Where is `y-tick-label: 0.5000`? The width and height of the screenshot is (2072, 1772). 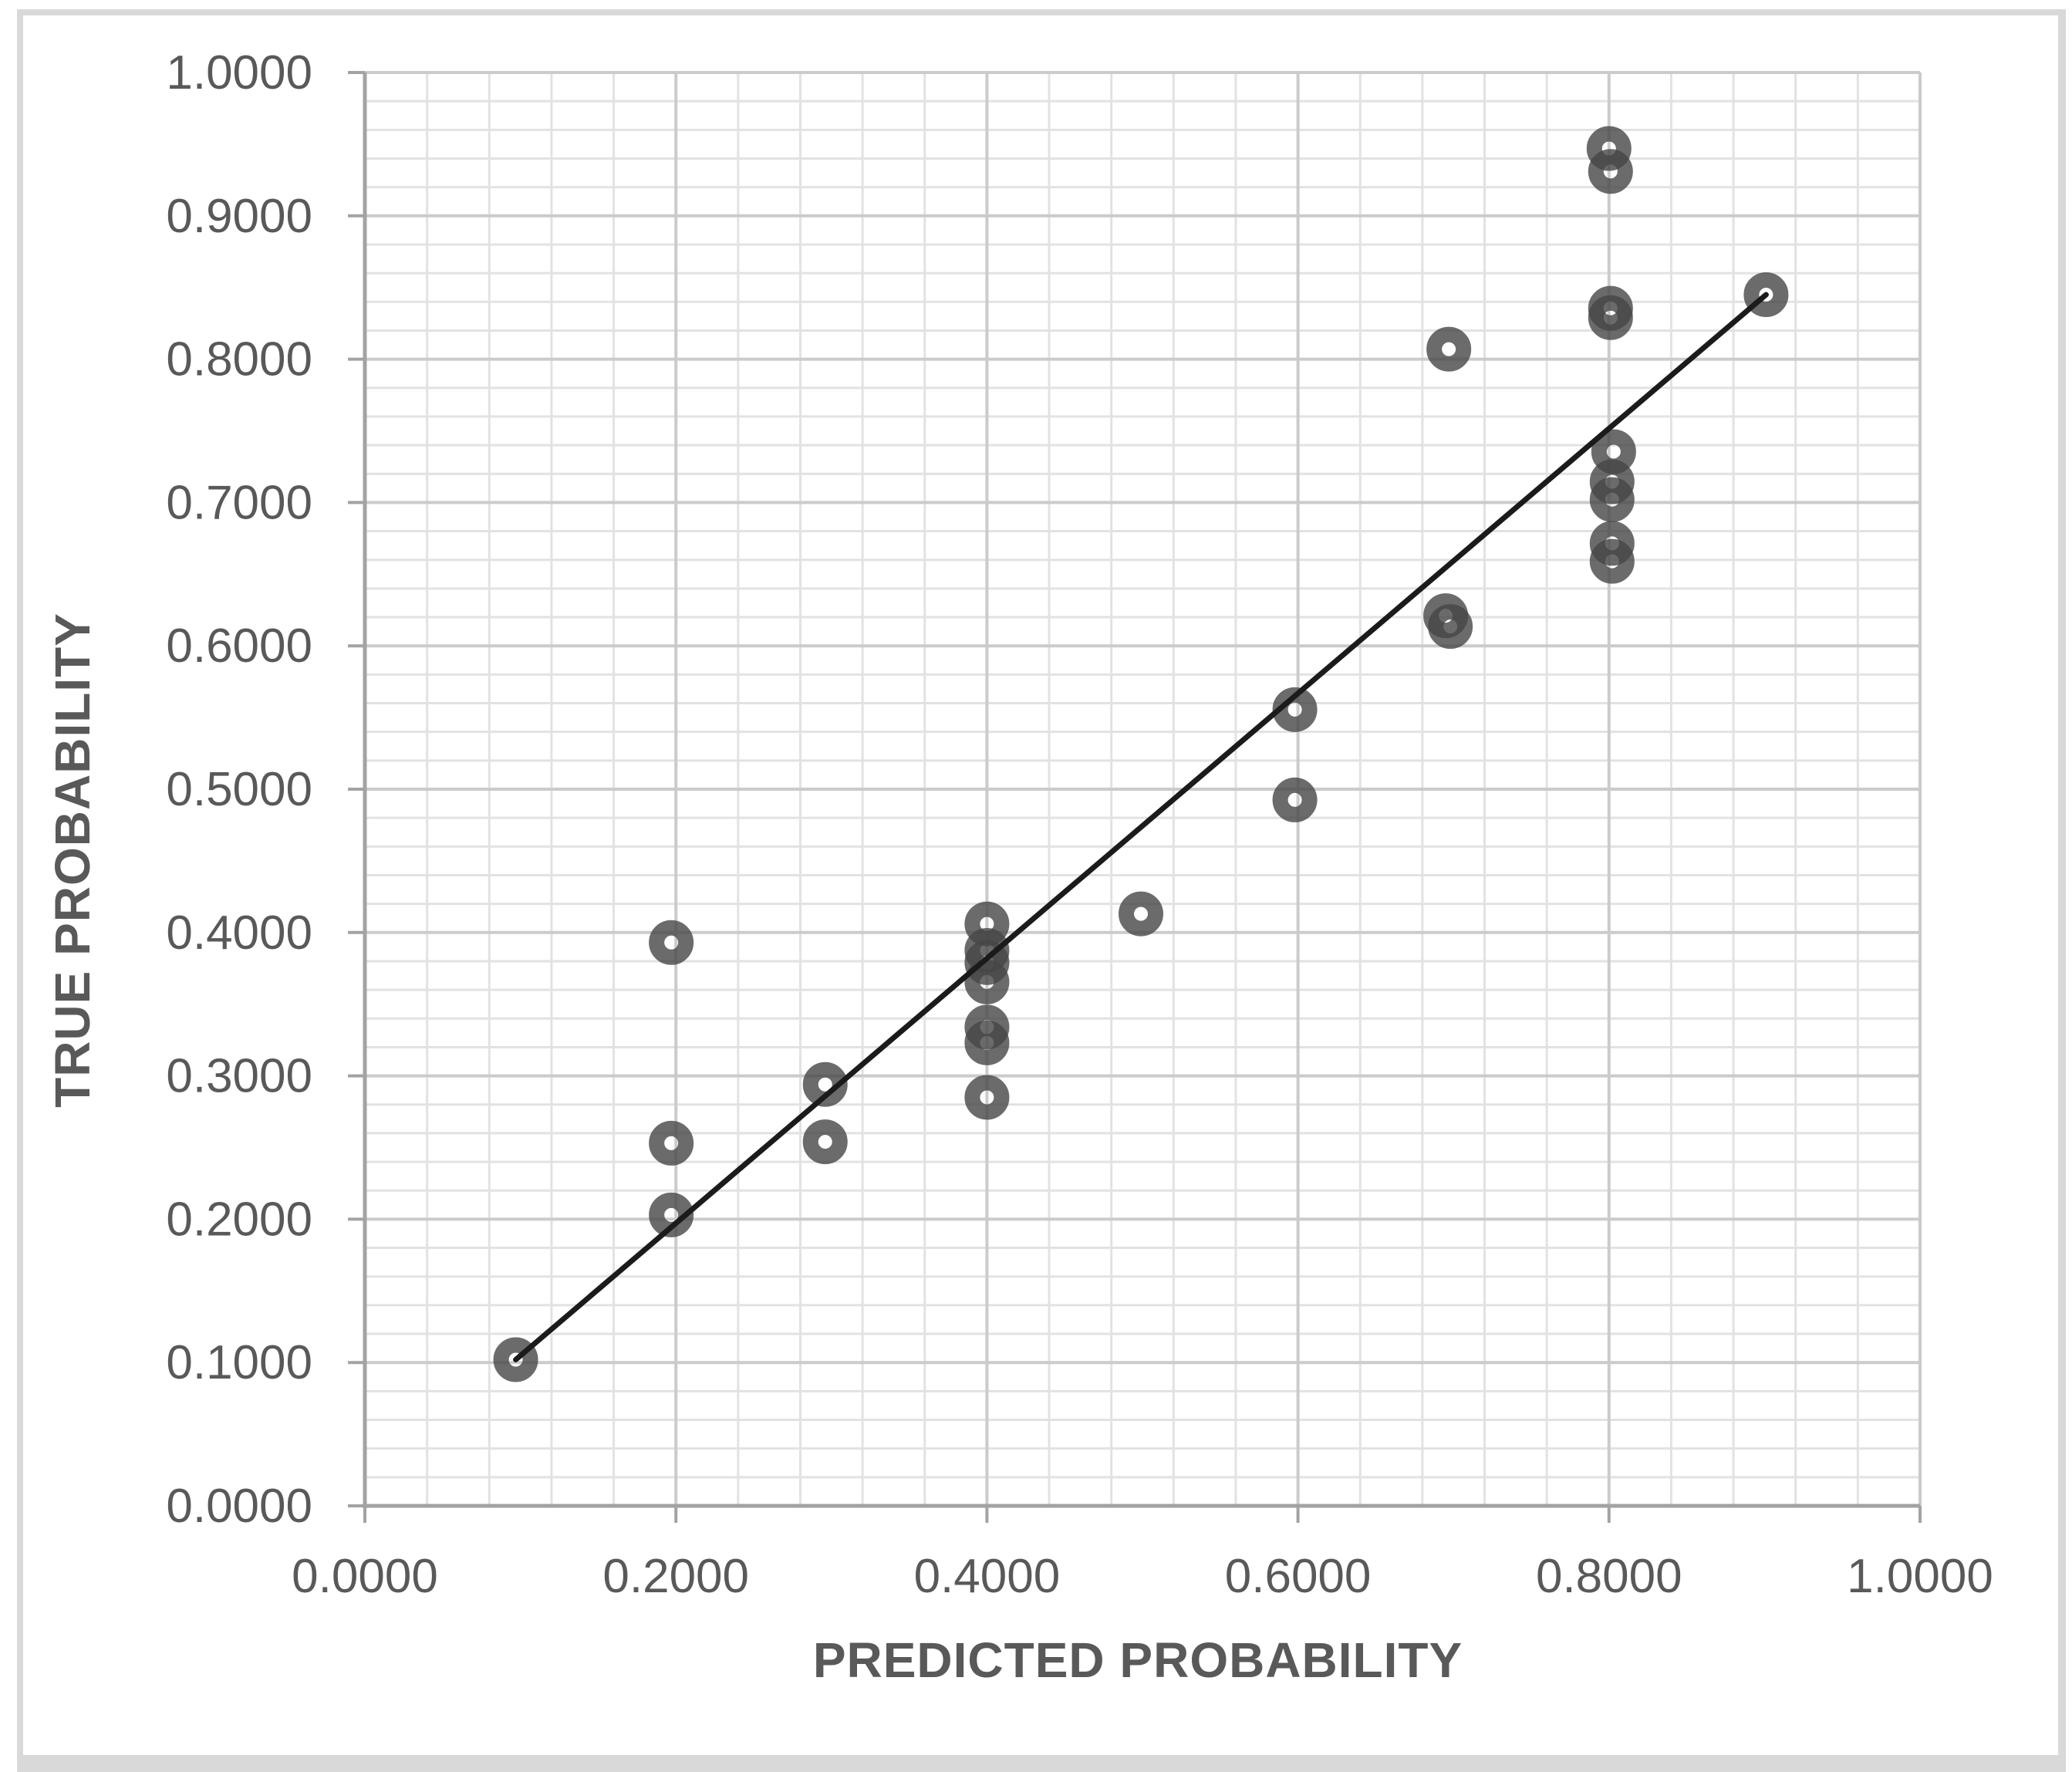 y-tick-label: 0.5000 is located at coordinates (239, 790).